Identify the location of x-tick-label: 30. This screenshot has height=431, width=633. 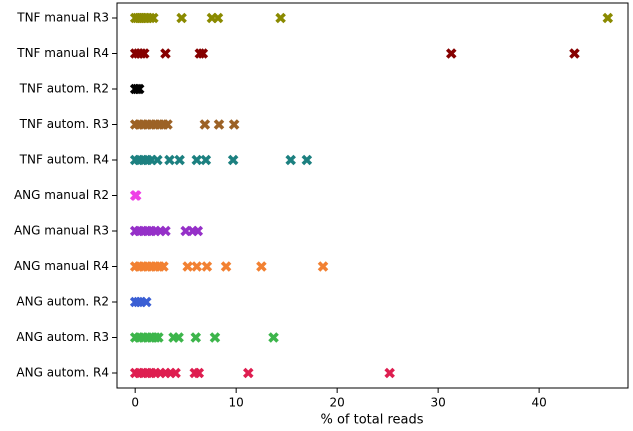
(438, 403).